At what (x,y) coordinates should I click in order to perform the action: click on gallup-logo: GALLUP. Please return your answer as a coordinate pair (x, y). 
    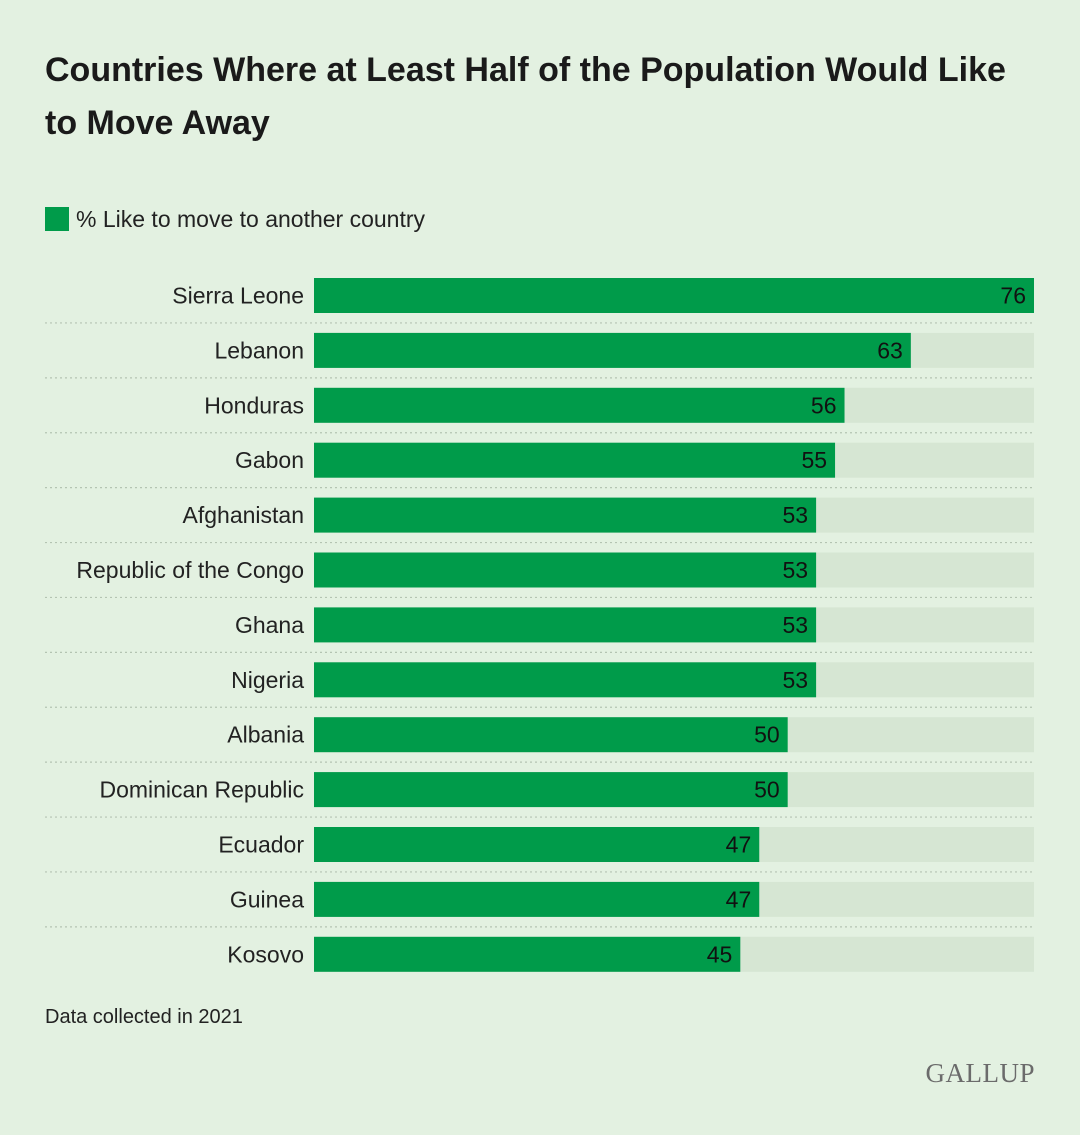
    Looking at the image, I should click on (980, 1073).